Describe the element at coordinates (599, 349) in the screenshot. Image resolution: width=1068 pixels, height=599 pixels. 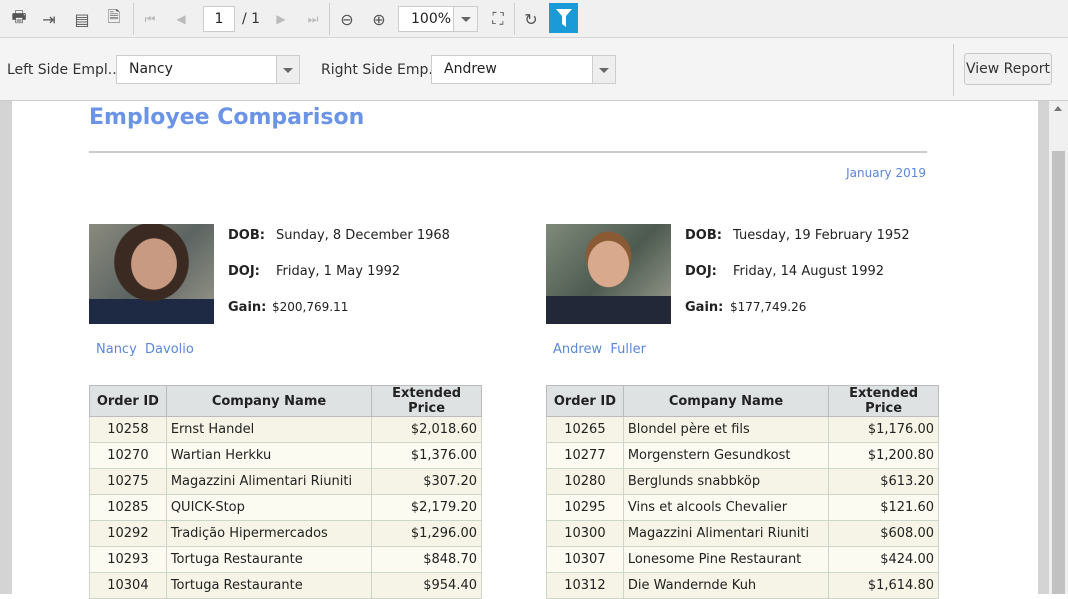
I see `right-employee-name: Andrew Fuller` at that location.